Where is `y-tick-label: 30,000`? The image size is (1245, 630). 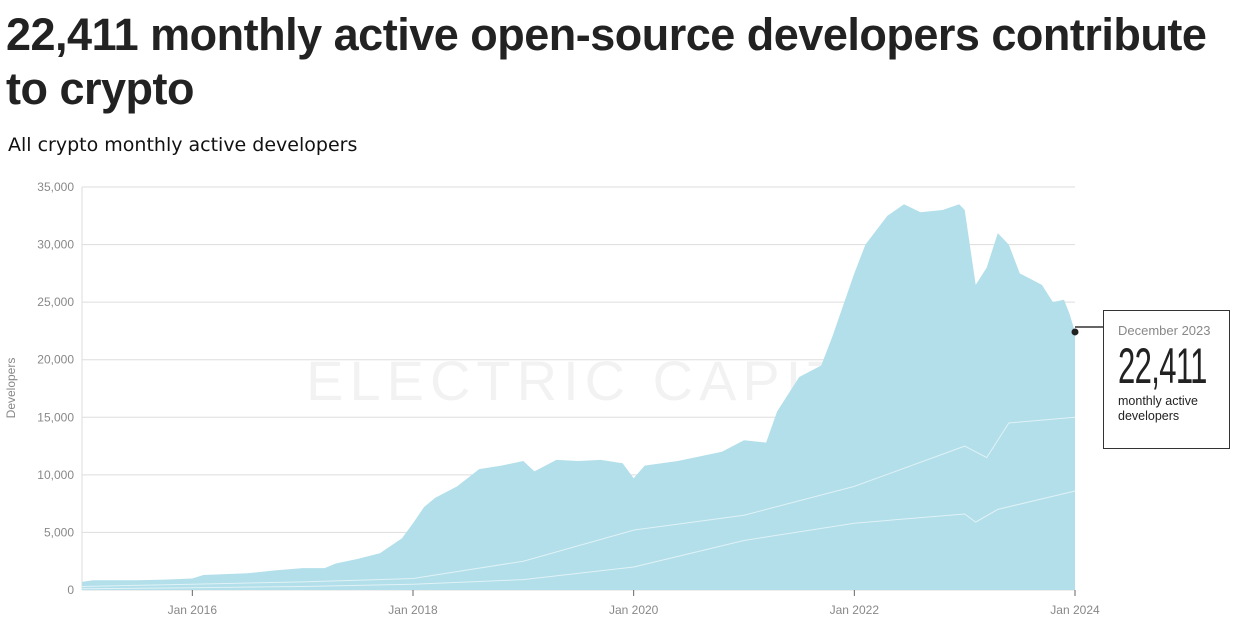 y-tick-label: 30,000 is located at coordinates (55, 245).